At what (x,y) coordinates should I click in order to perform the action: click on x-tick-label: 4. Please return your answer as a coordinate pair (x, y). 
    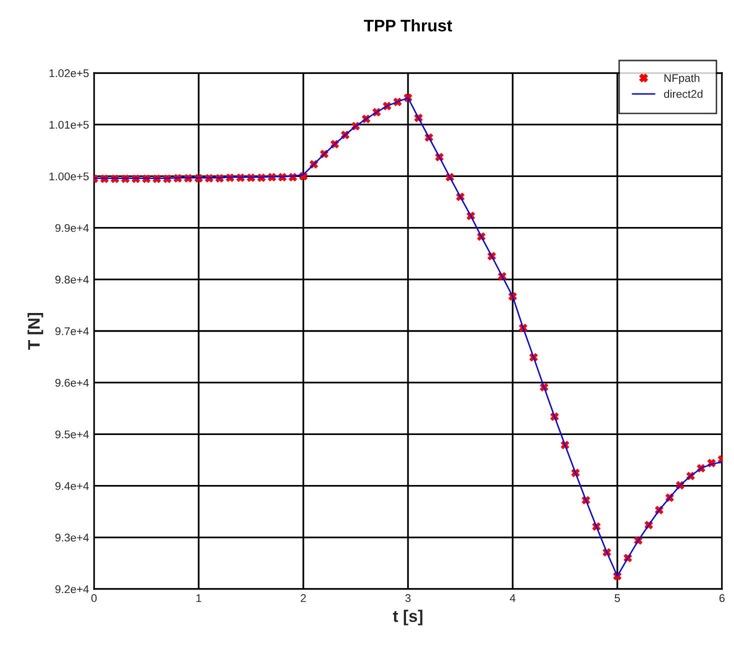
    Looking at the image, I should click on (513, 598).